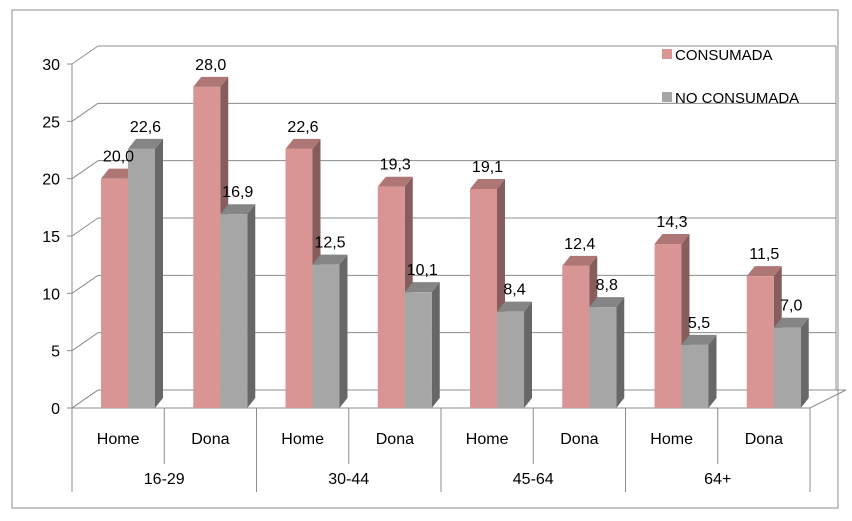  Describe the element at coordinates (791, 306) in the screenshot. I see `data-label: 7,0` at that location.